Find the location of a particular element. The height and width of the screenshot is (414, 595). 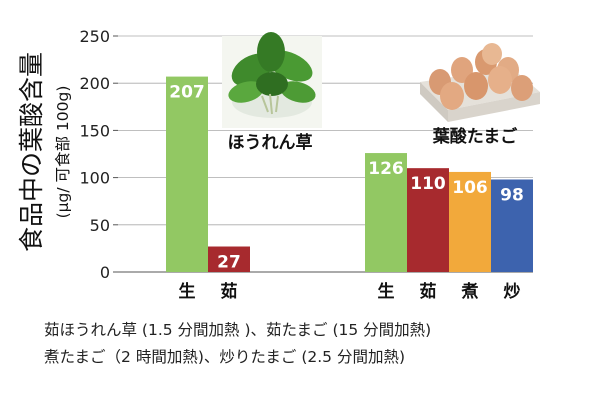

data-label-1-2: 106 is located at coordinates (470, 188).